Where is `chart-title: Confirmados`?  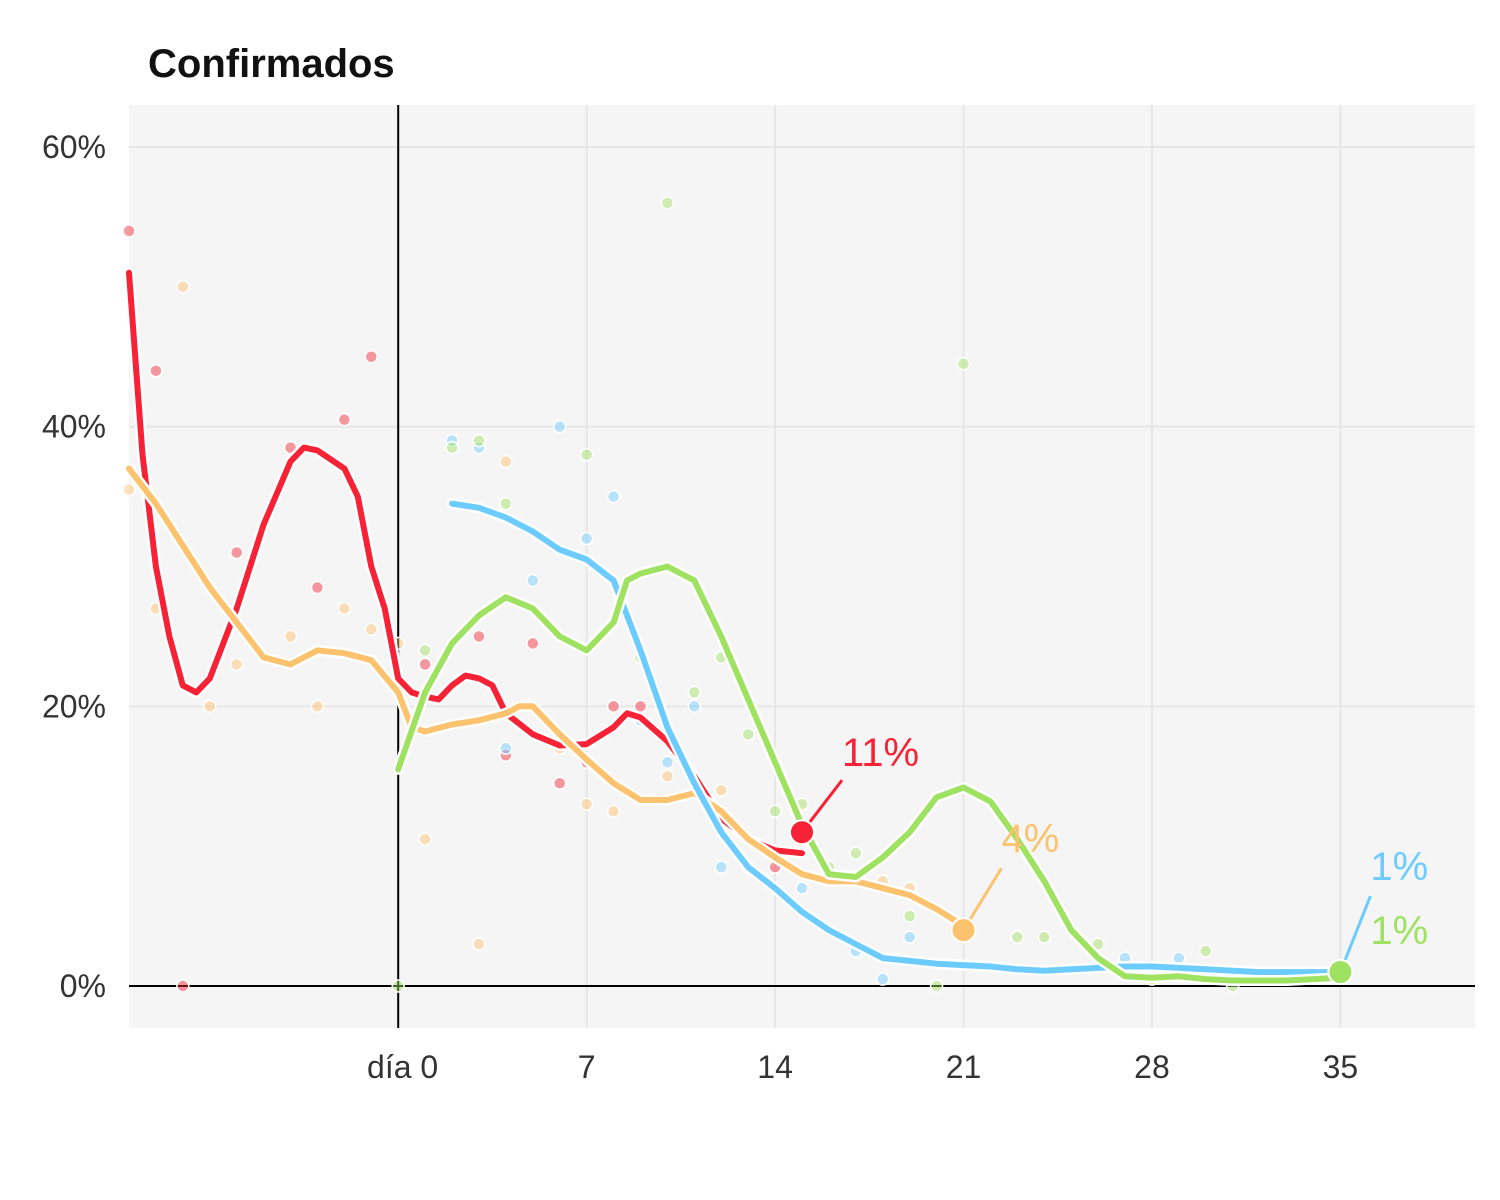
chart-title: Confirmados is located at coordinates (271, 64).